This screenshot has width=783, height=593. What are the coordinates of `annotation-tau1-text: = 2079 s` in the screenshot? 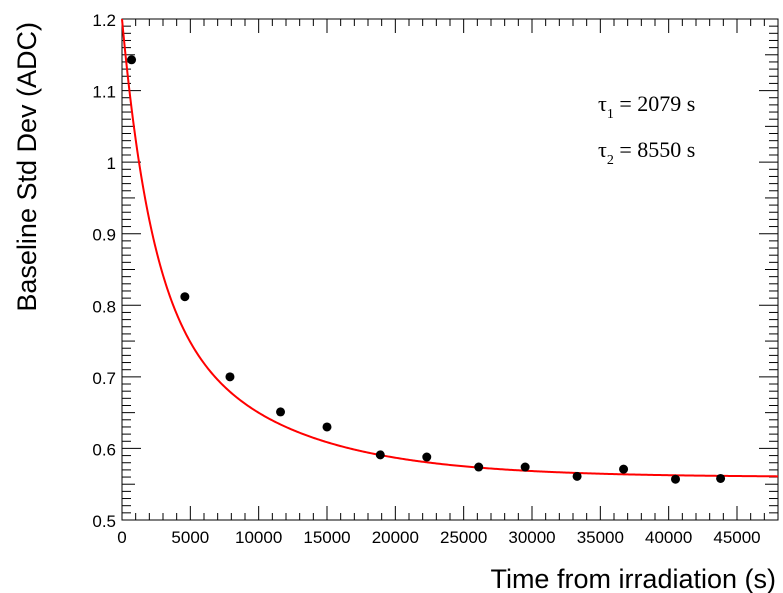 It's located at (654, 103).